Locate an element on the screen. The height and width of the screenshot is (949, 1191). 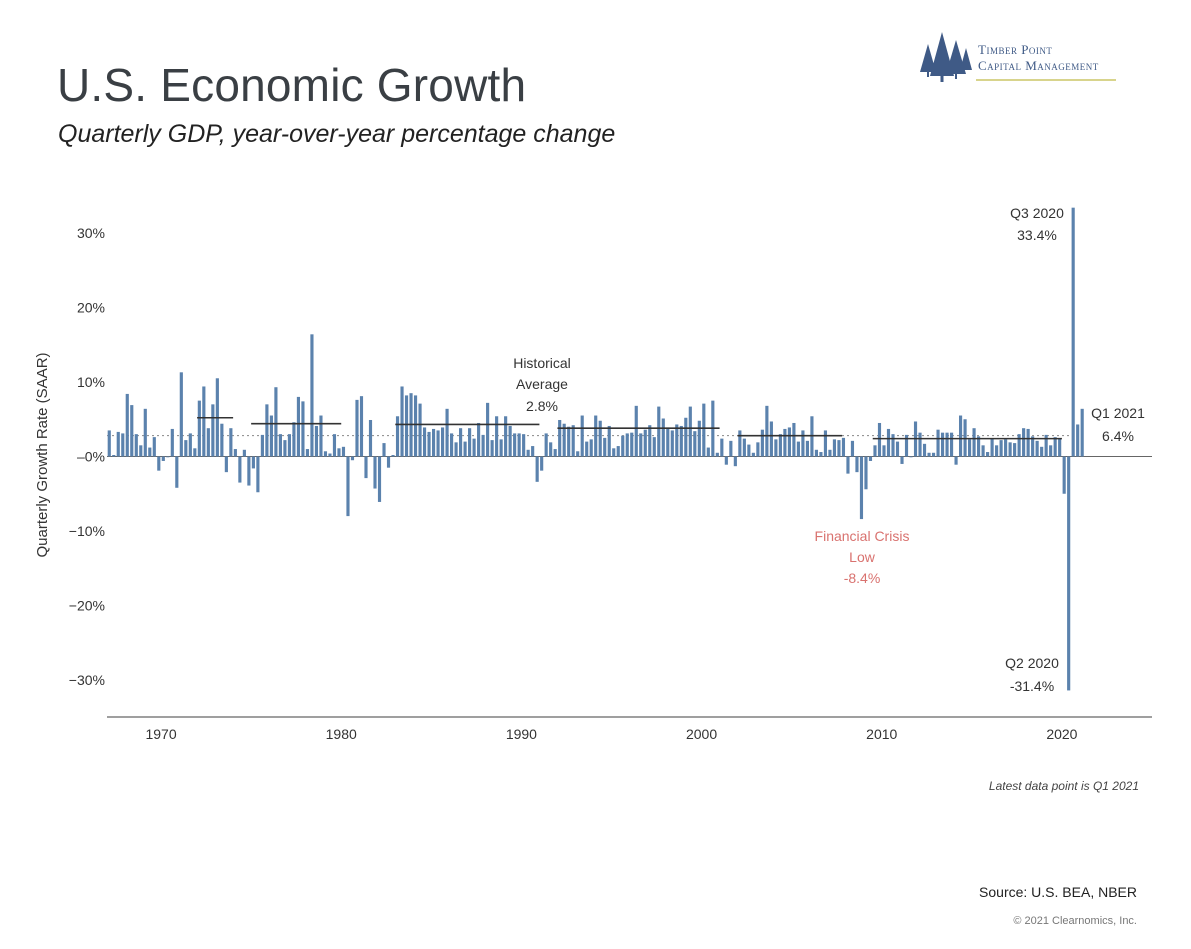
logo-line-1: Timber Point is located at coordinates (1015, 49).